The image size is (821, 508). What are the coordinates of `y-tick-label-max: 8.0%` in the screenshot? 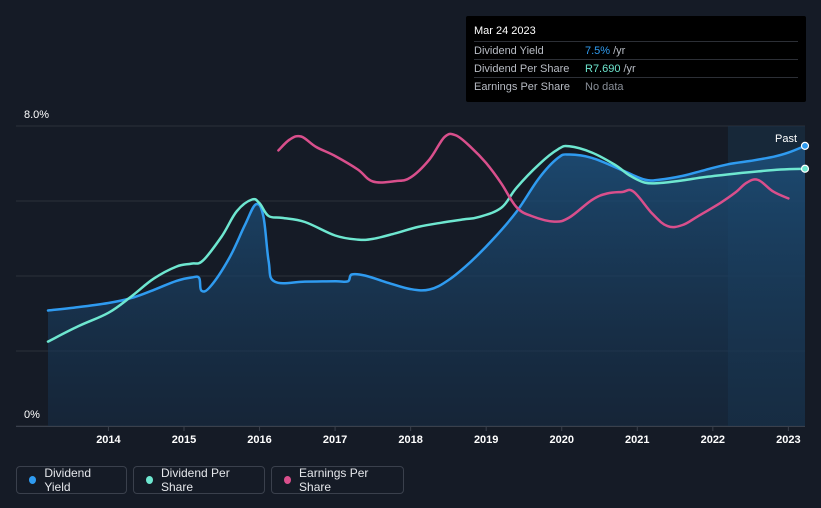 It's located at (36, 115).